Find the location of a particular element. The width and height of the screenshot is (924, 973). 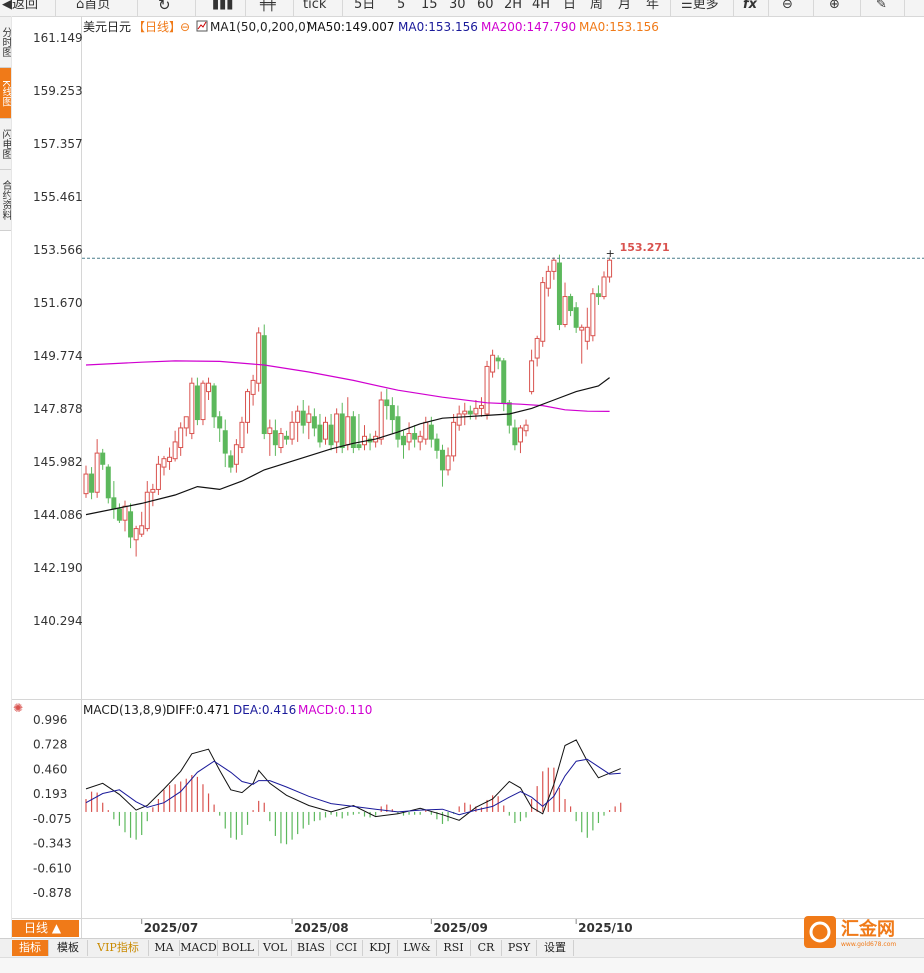

bar-chart-button: ▮▮▮ is located at coordinates (222, 7).